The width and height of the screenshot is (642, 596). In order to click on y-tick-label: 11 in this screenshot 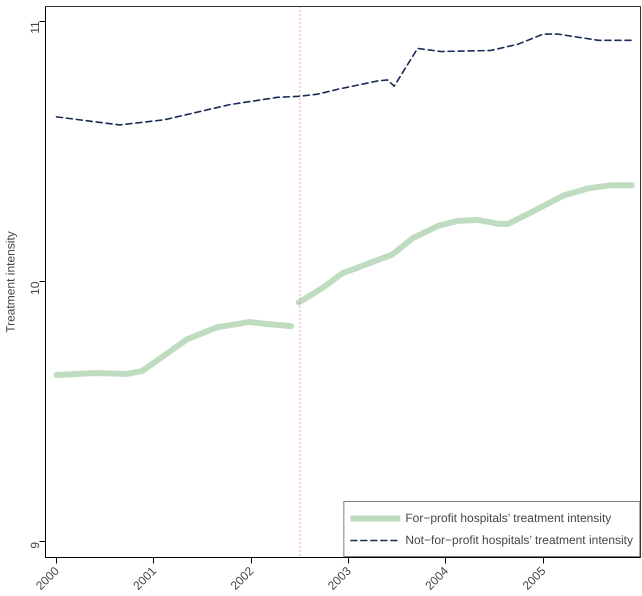, I will do `click(35, 27)`.